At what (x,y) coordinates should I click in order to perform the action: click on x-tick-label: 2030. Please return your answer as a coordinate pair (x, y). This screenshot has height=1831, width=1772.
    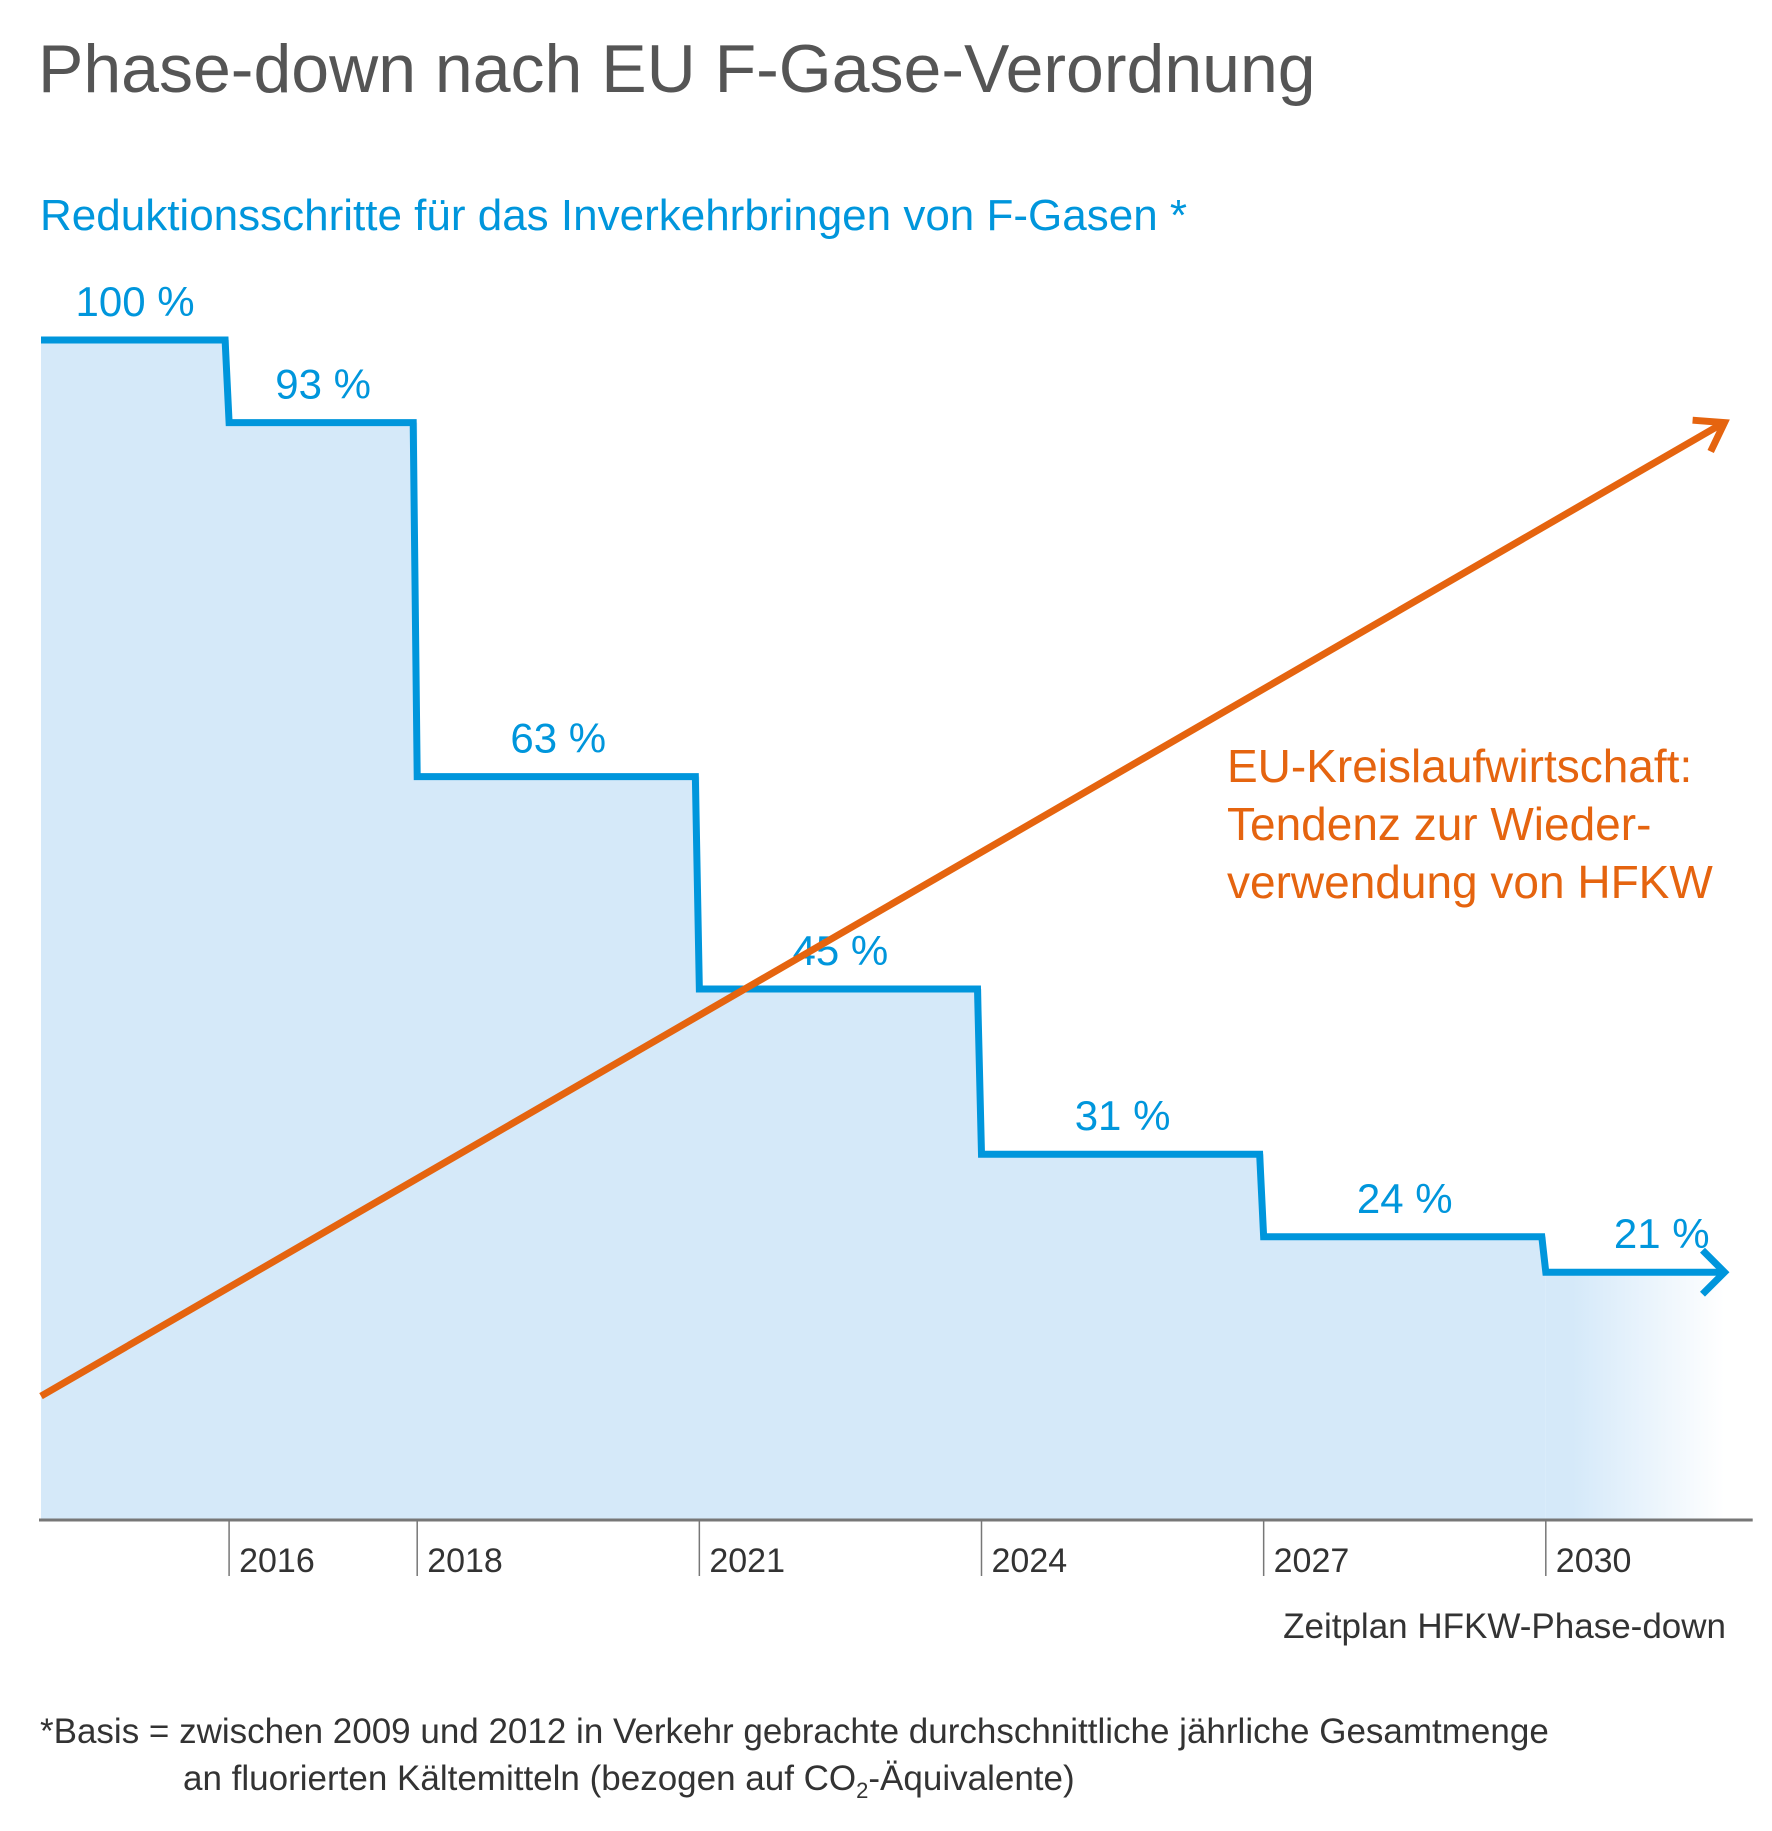
    Looking at the image, I should click on (1594, 1561).